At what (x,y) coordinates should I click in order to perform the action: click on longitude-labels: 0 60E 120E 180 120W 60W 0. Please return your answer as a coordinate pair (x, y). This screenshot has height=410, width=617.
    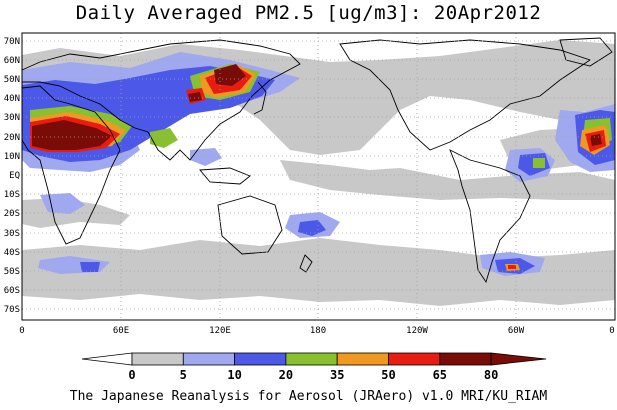
    Looking at the image, I should click on (316, 331).